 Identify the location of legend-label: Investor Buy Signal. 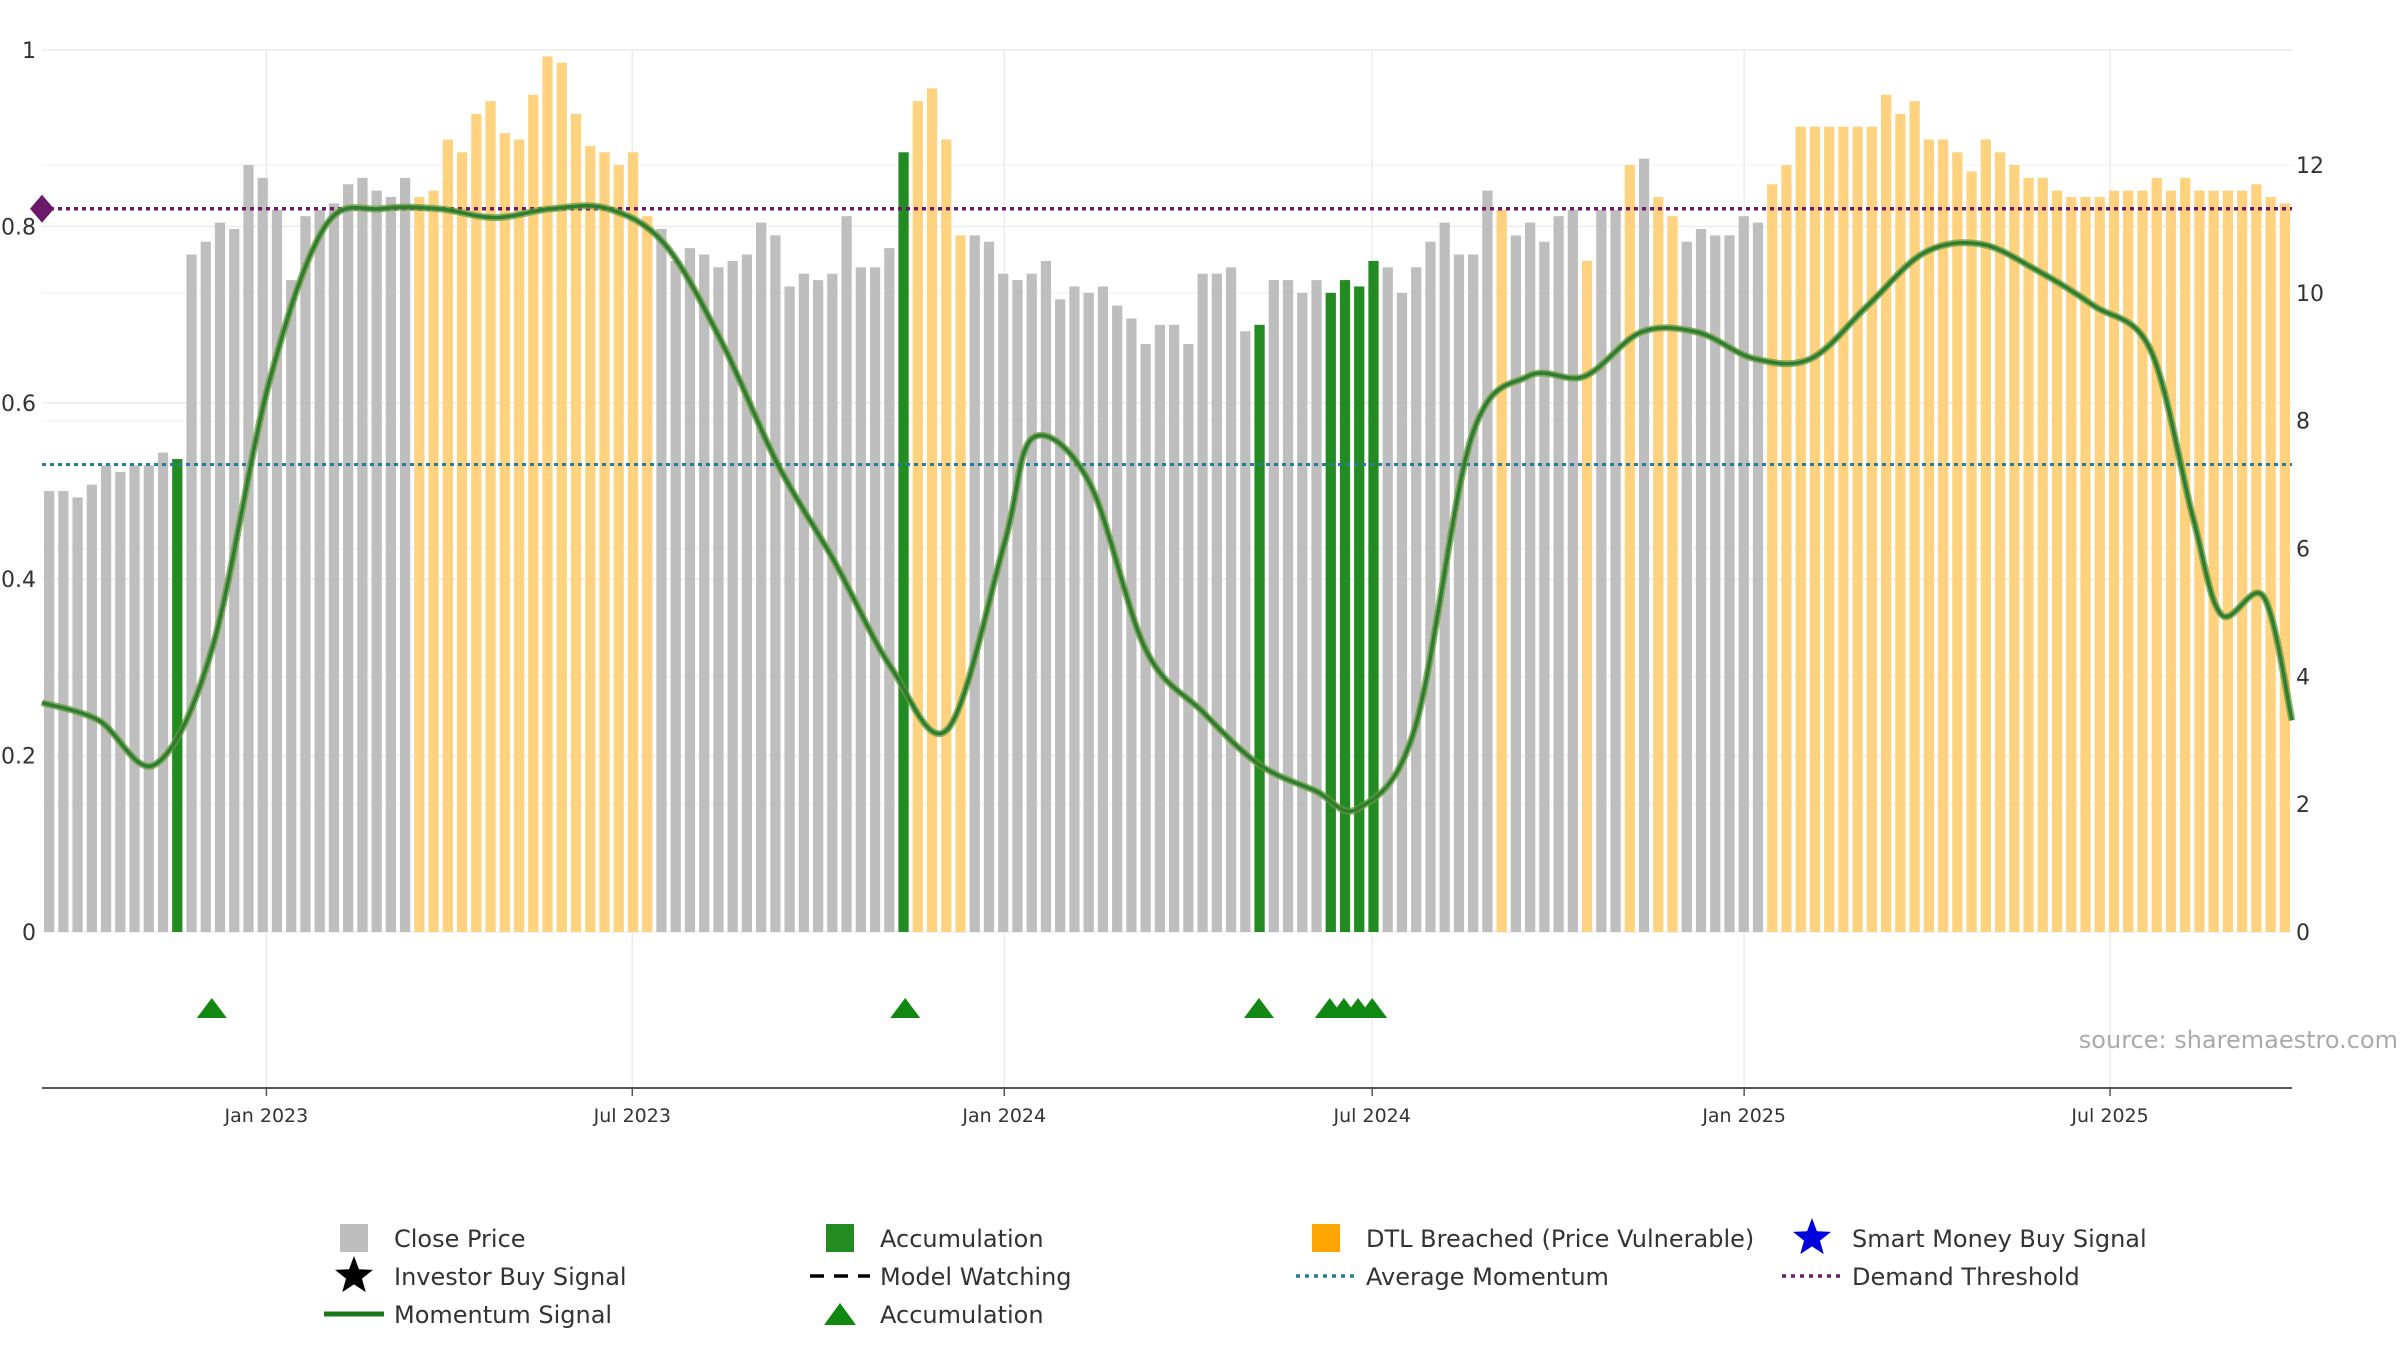
(510, 1277).